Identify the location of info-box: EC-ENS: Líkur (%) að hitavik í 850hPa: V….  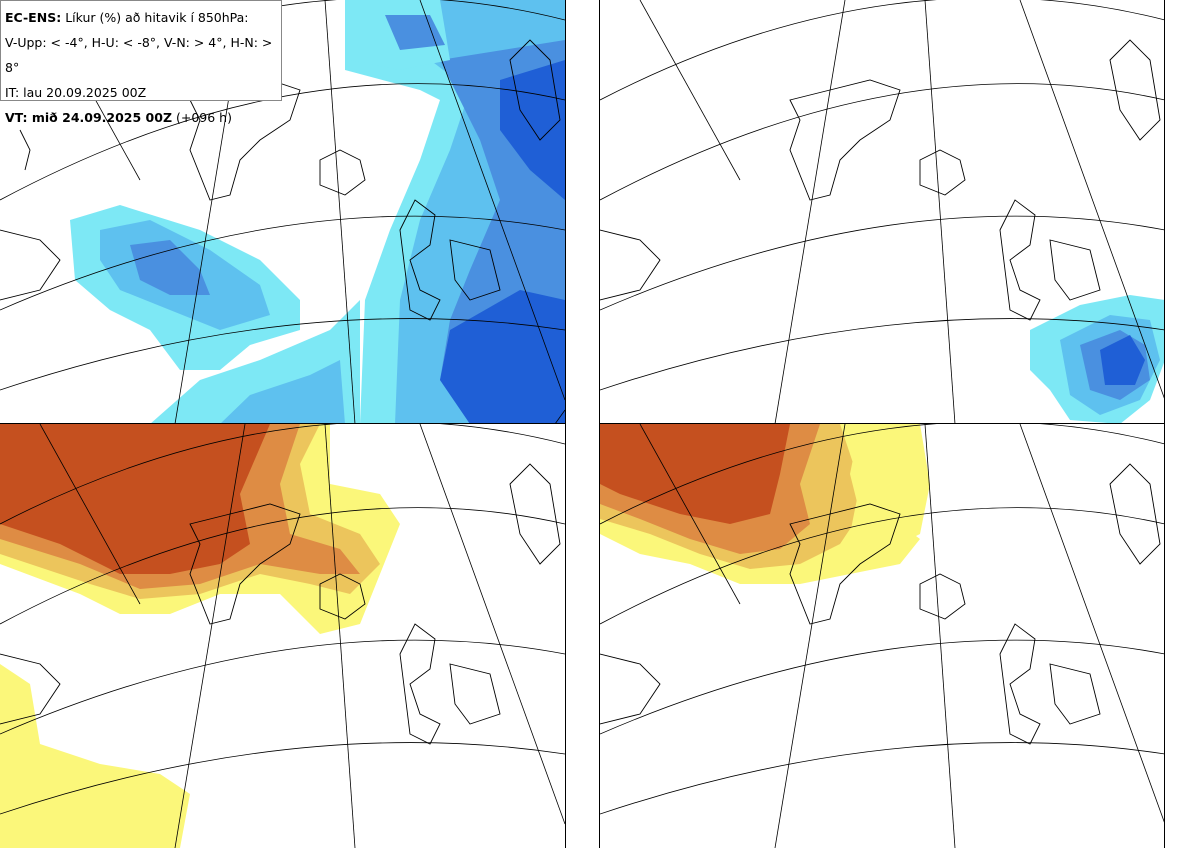
(141, 62).